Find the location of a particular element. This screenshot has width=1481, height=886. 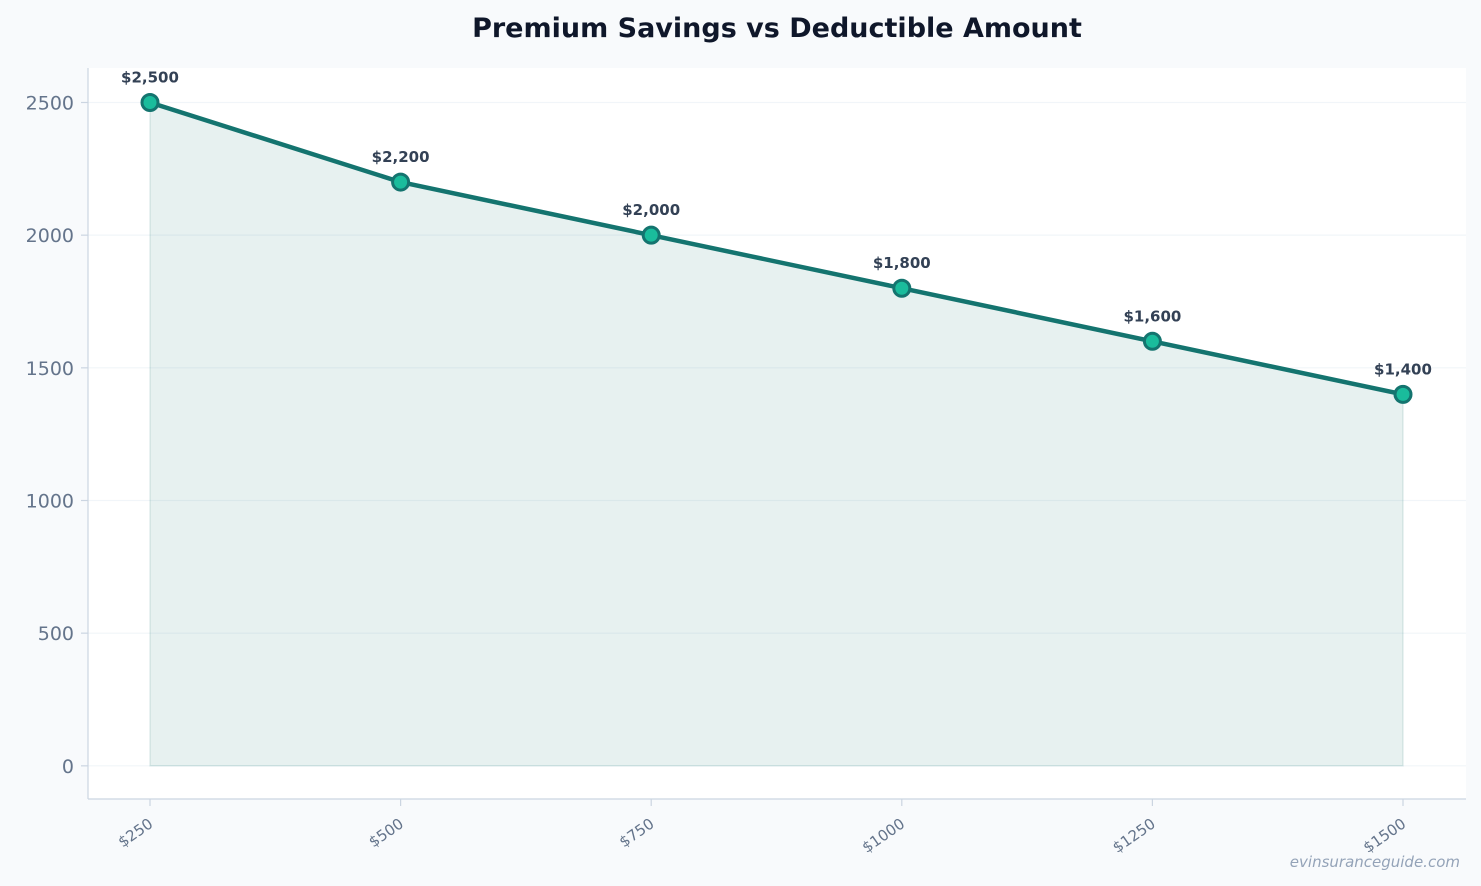

data-label: $1,600 is located at coordinates (1152, 316).